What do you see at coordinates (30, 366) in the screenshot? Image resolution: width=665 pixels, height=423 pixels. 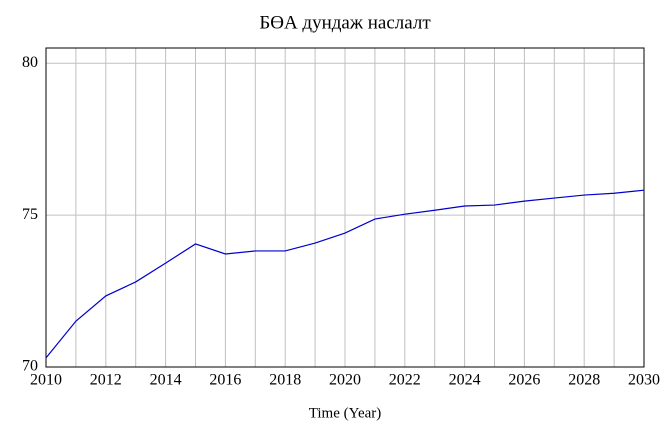 I see `y-tick-label: 70` at bounding box center [30, 366].